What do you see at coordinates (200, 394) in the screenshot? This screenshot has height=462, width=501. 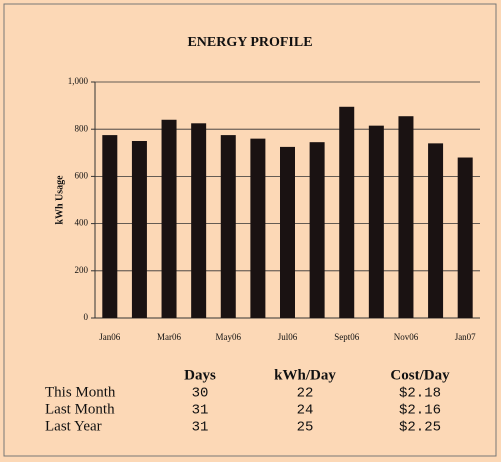 I see `table-cell: 30` at bounding box center [200, 394].